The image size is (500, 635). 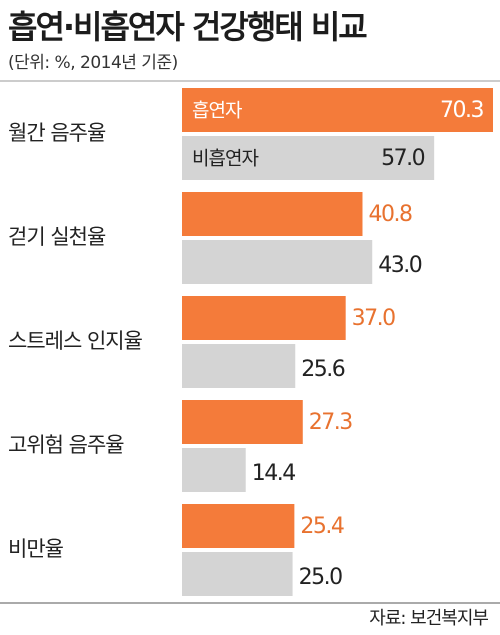 What do you see at coordinates (188, 27) in the screenshot?
I see `chart-title: 흡연·비흡연자 건강행태 비교` at bounding box center [188, 27].